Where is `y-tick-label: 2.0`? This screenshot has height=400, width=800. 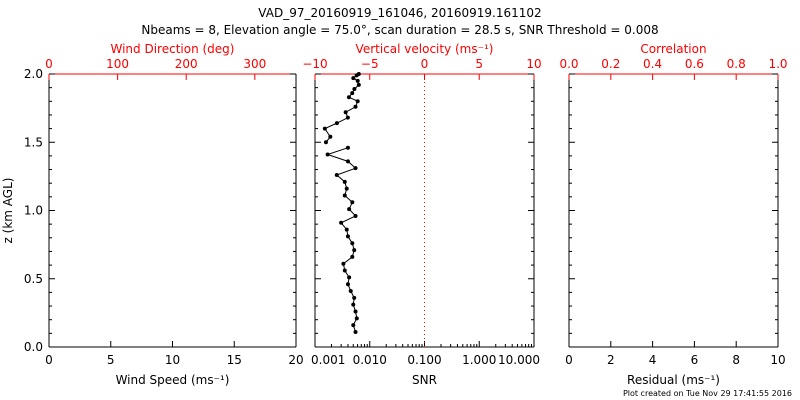
y-tick-label: 2.0 is located at coordinates (33, 74).